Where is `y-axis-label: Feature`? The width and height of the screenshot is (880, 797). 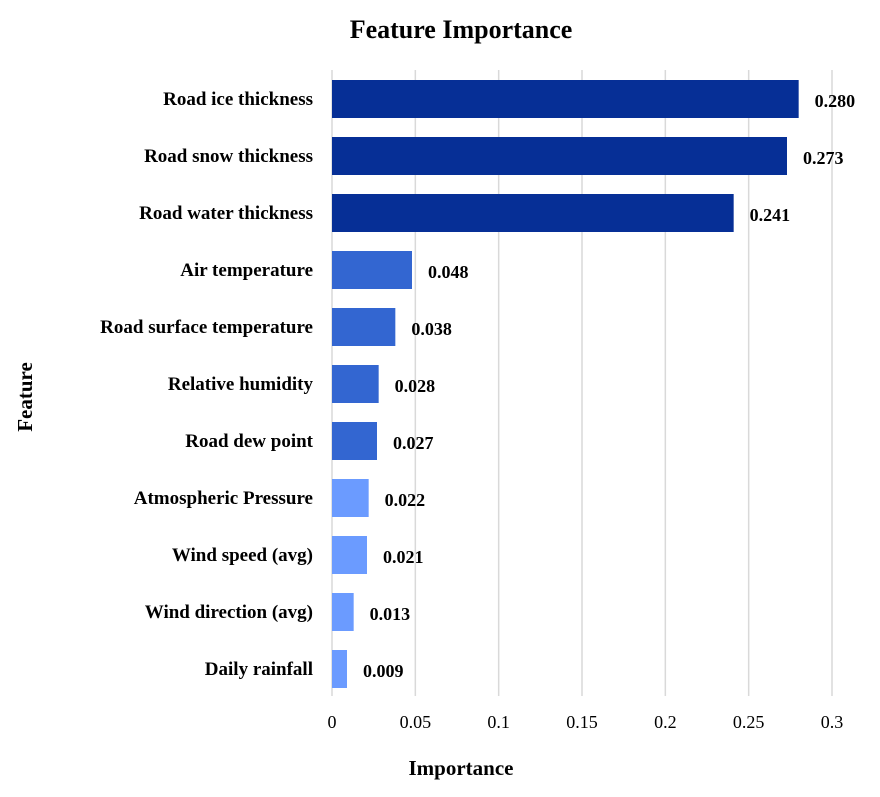
y-axis-label: Feature is located at coordinates (25, 397).